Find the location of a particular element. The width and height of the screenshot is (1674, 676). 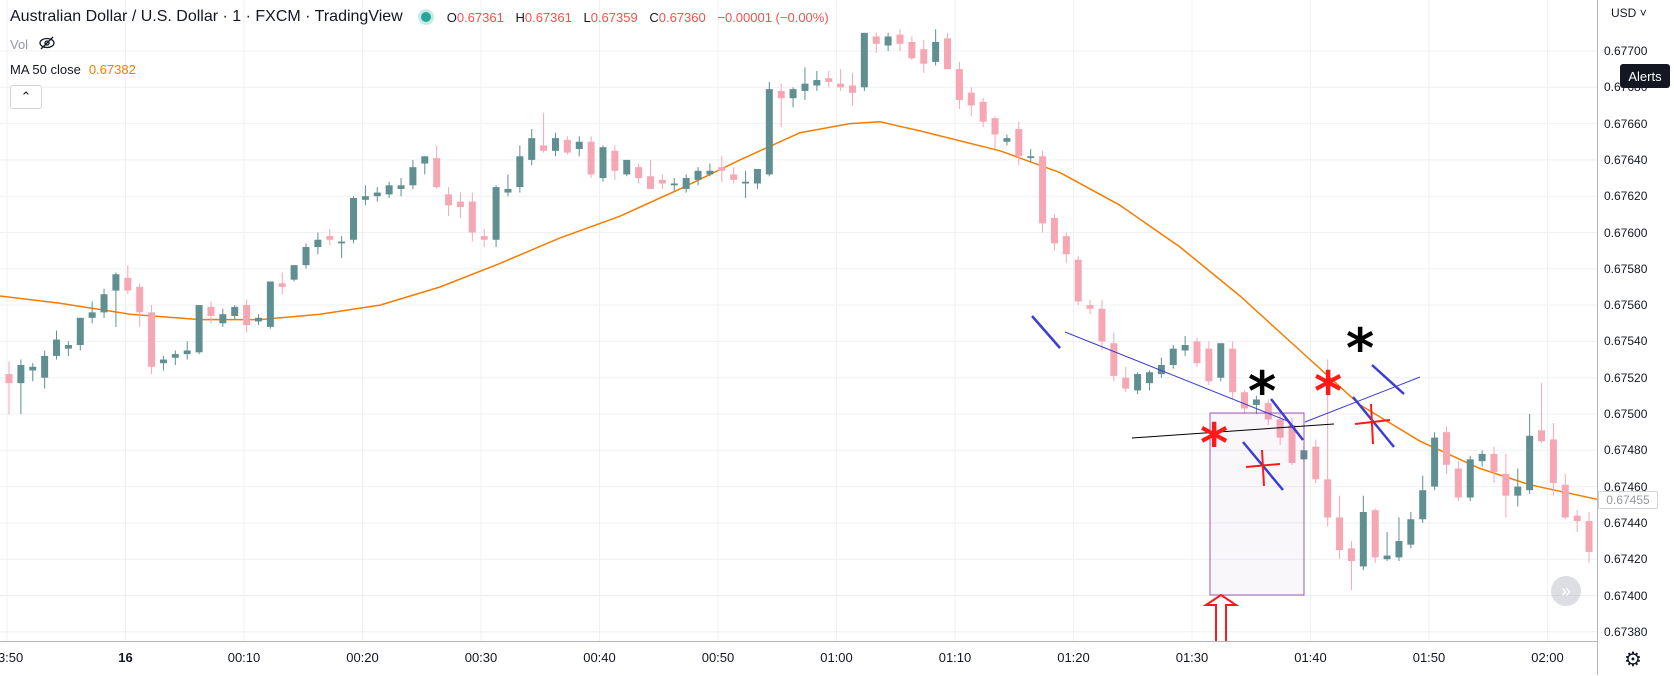

ma-legend: MA 50 close 0.67382 is located at coordinates (73, 69).